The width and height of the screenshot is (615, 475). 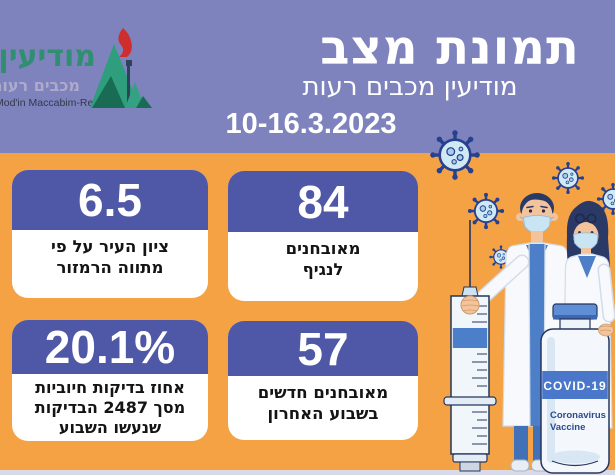 What do you see at coordinates (307, 472) in the screenshot?
I see `bottom-strip` at bounding box center [307, 472].